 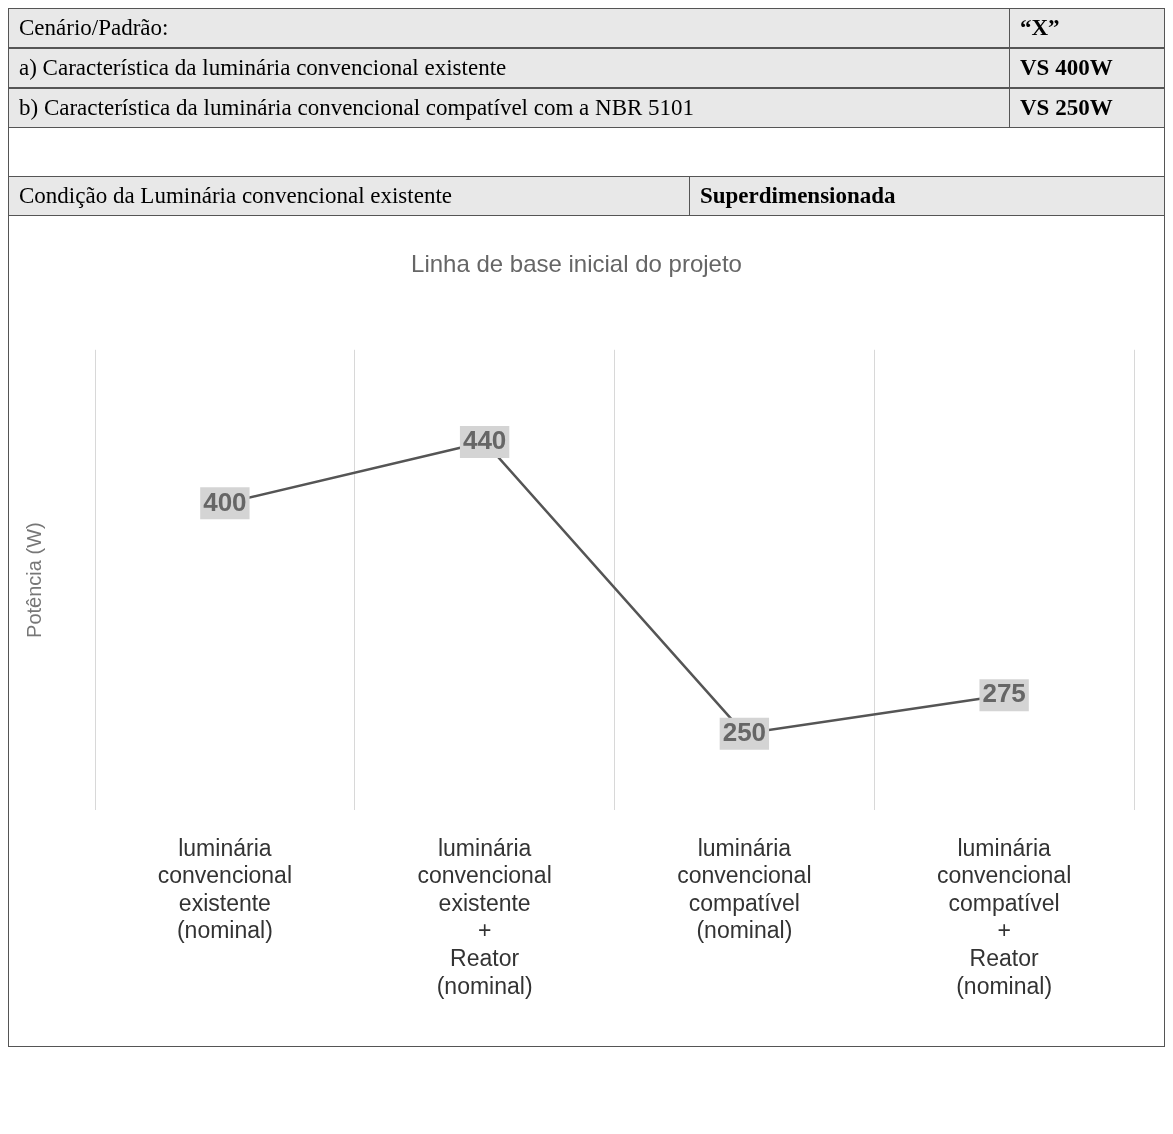 I want to click on text: VS 400W, so click(x=1087, y=68).